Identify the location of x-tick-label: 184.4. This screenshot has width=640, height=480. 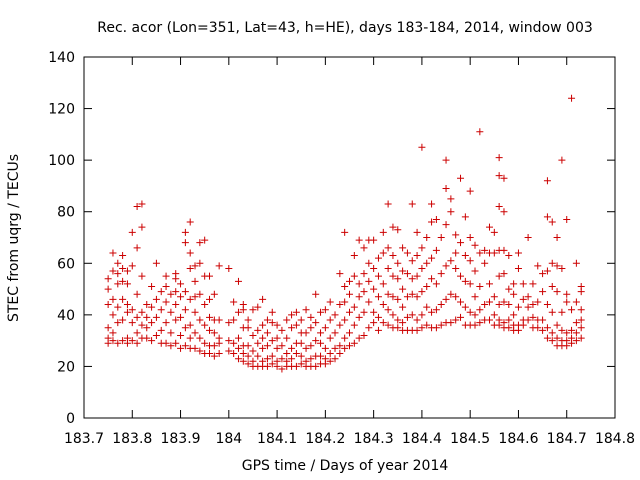
(422, 439).